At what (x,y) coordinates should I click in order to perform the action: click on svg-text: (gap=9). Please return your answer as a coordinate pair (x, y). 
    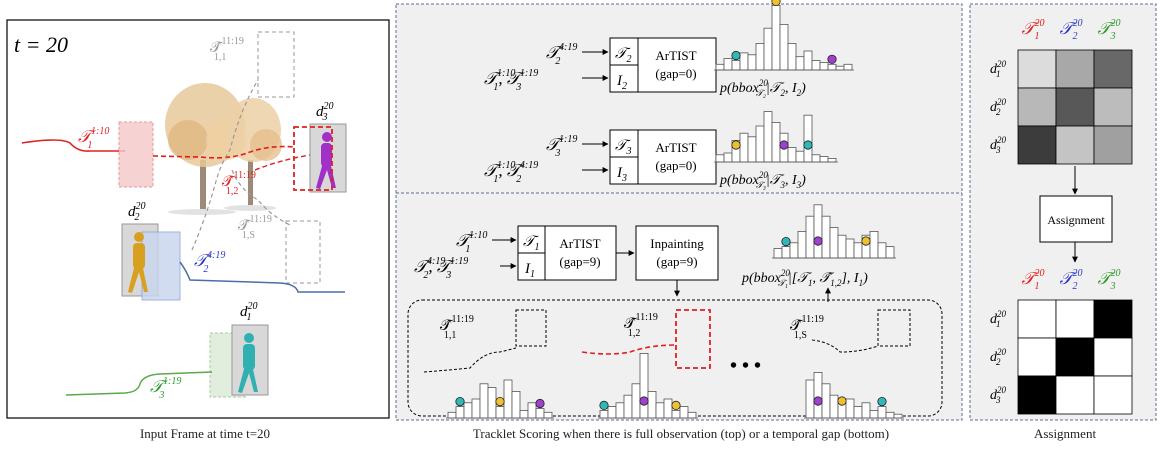
    Looking at the image, I should click on (579, 261).